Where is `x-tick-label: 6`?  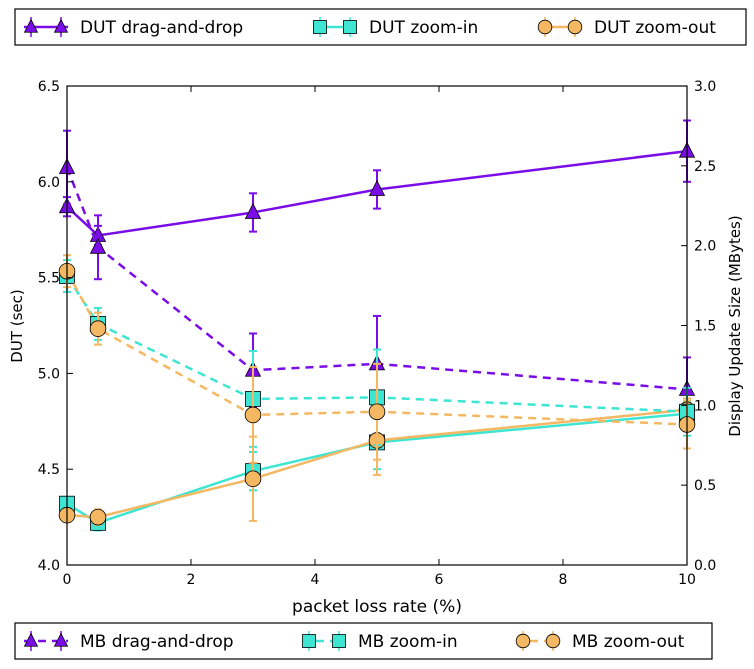
x-tick-label: 6 is located at coordinates (439, 580).